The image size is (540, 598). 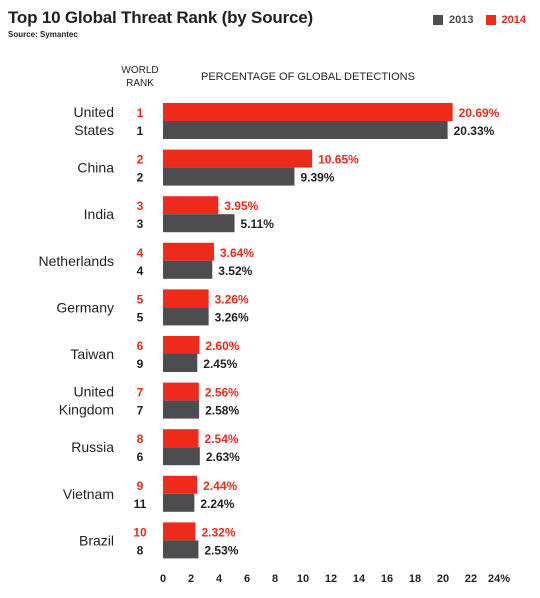 What do you see at coordinates (461, 20) in the screenshot?
I see `legend-label-2013: 2013` at bounding box center [461, 20].